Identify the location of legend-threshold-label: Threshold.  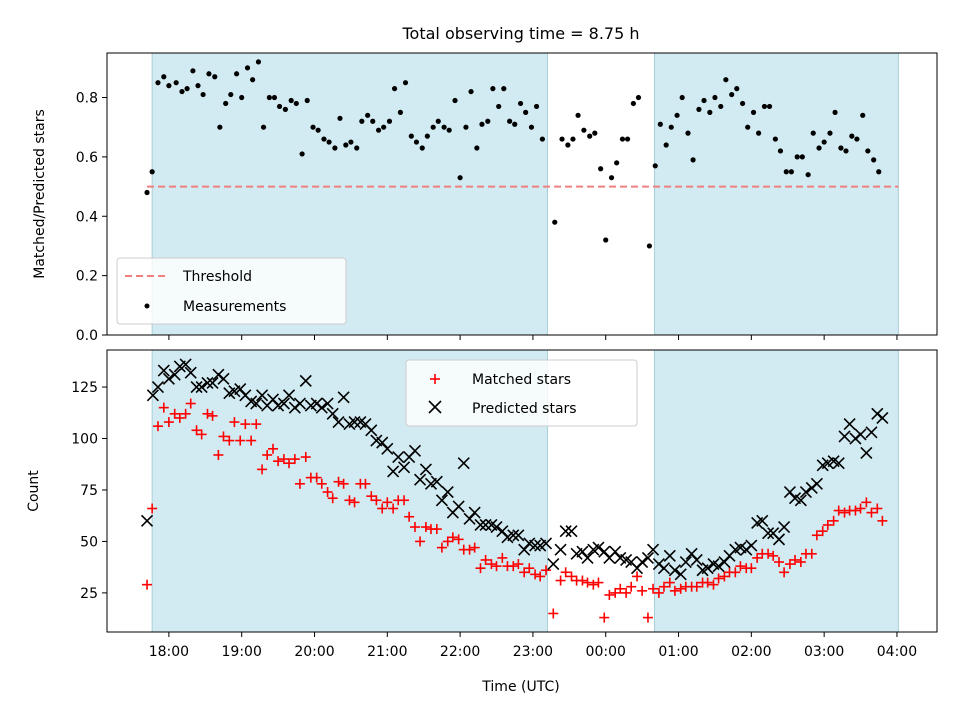
(217, 277).